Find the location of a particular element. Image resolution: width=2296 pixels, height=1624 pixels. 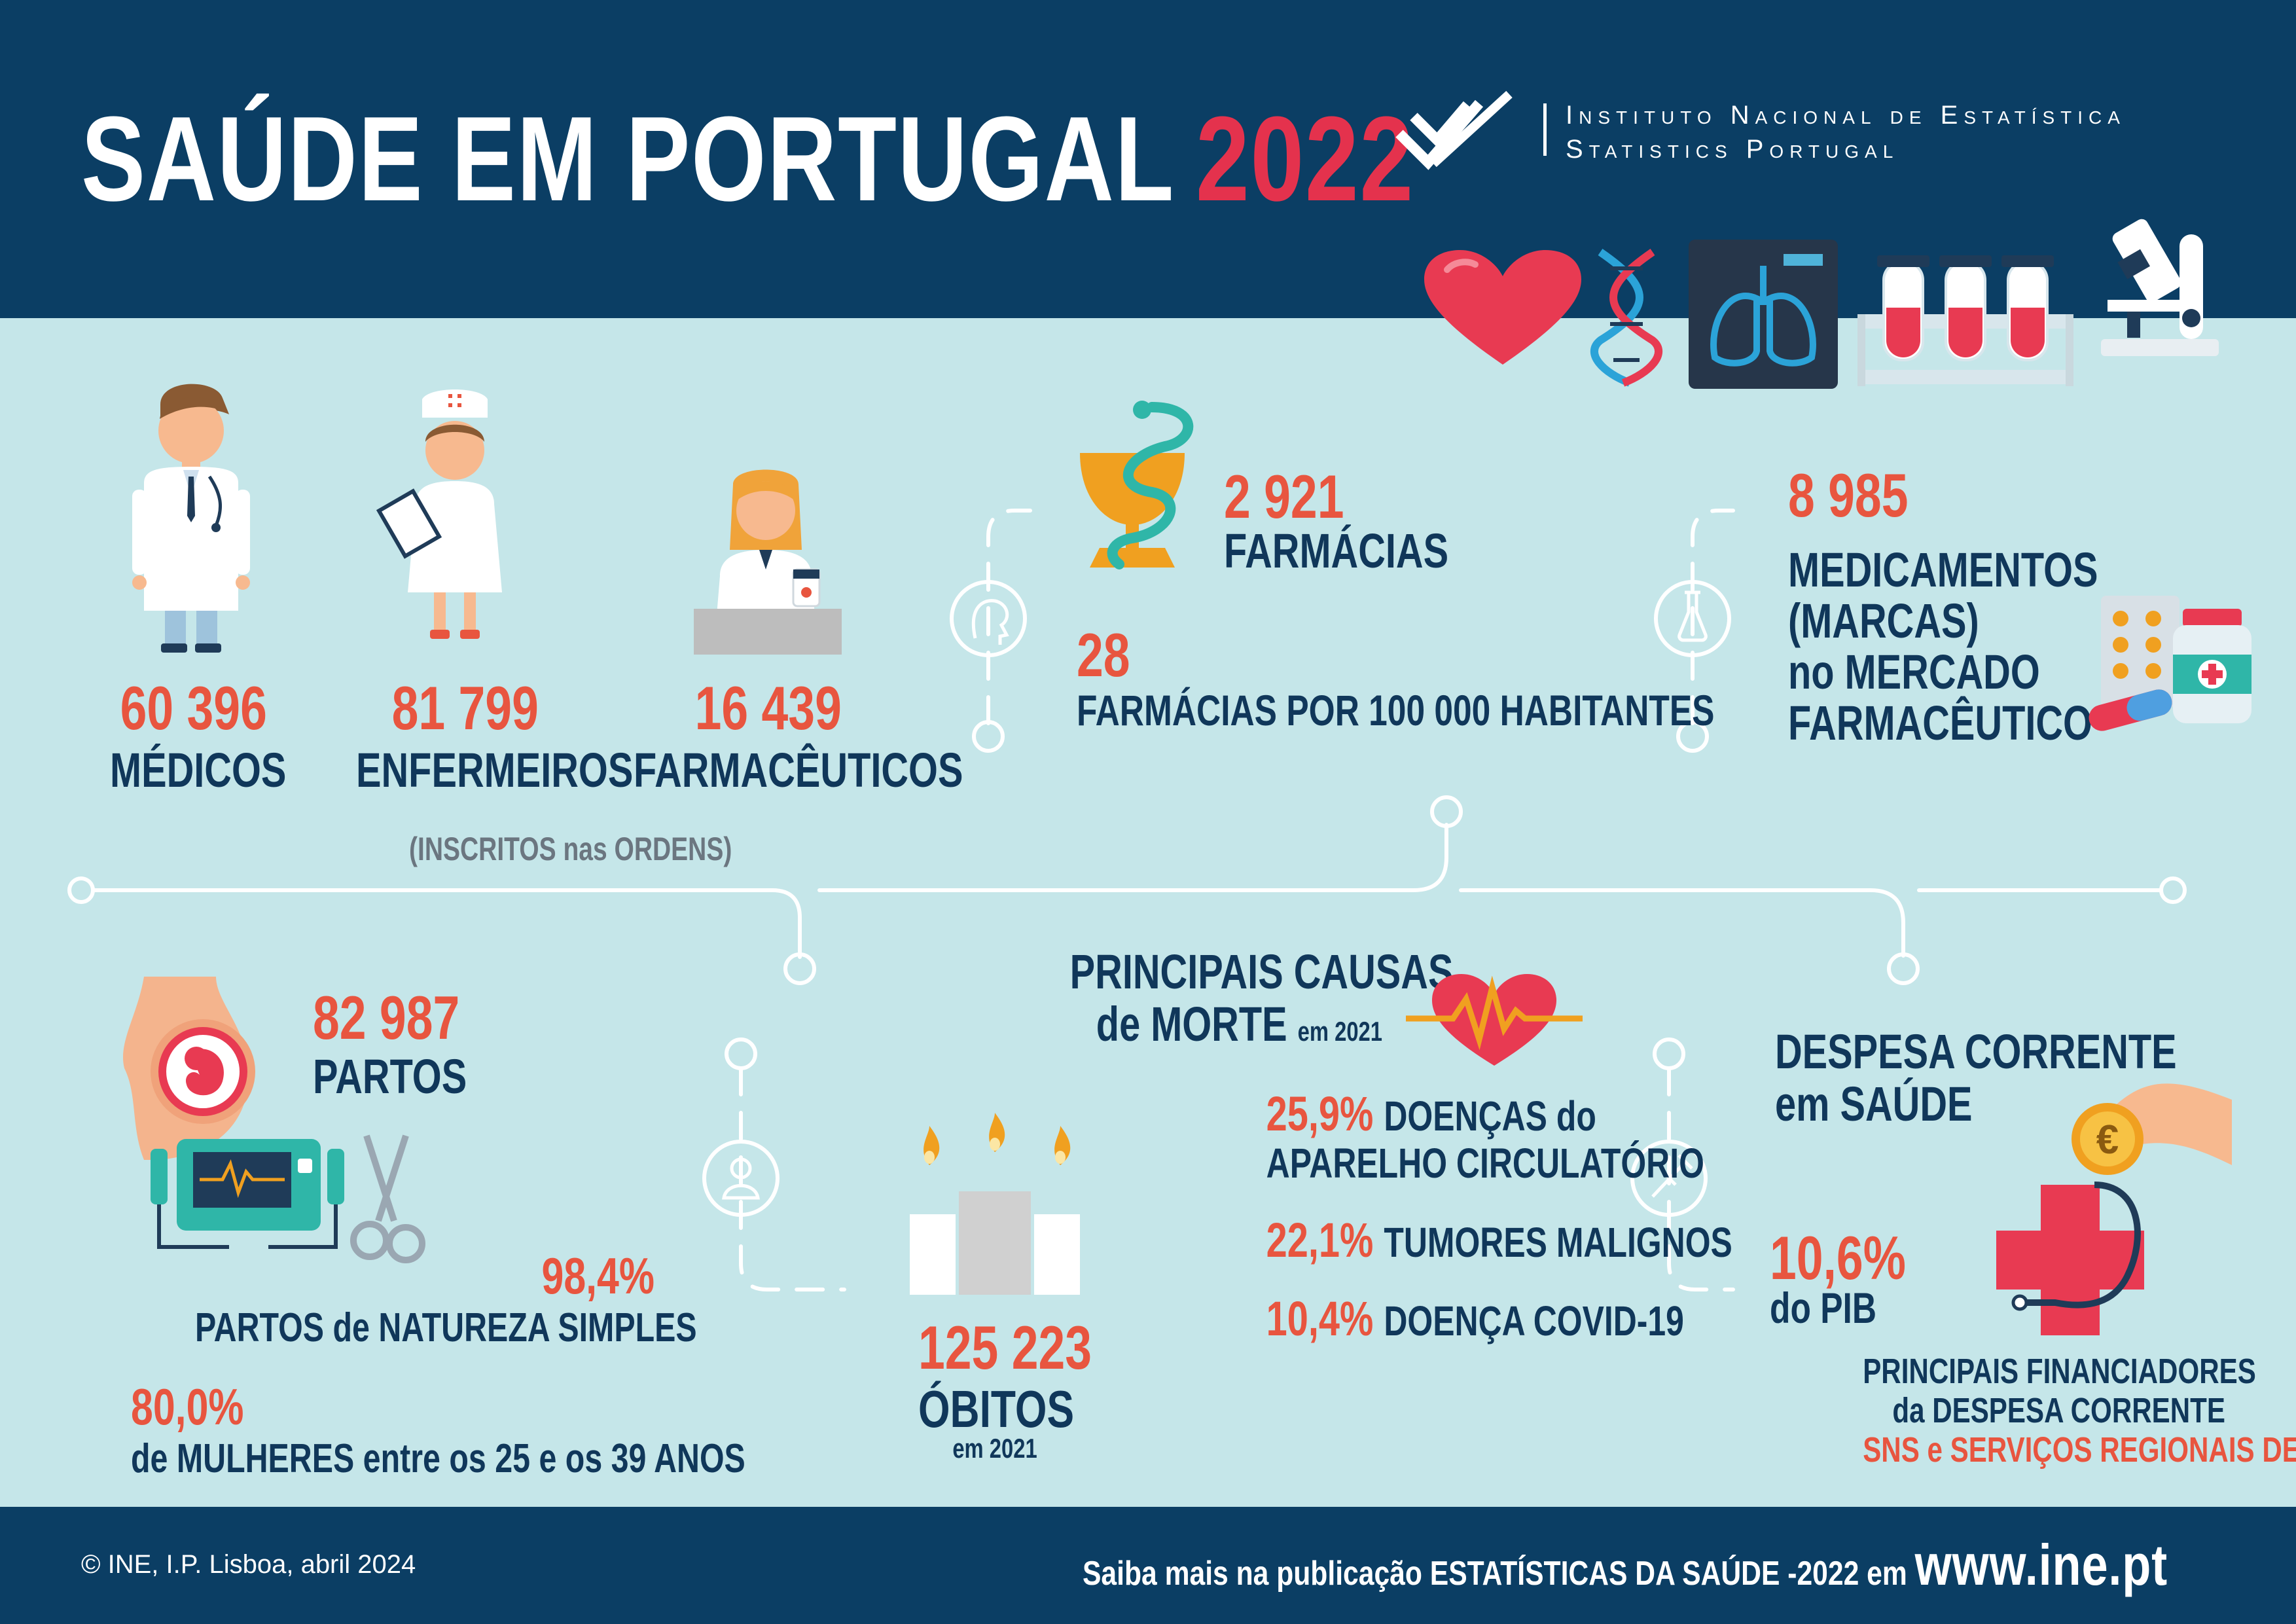

farmacias-value: 2 921 is located at coordinates (1284, 496).